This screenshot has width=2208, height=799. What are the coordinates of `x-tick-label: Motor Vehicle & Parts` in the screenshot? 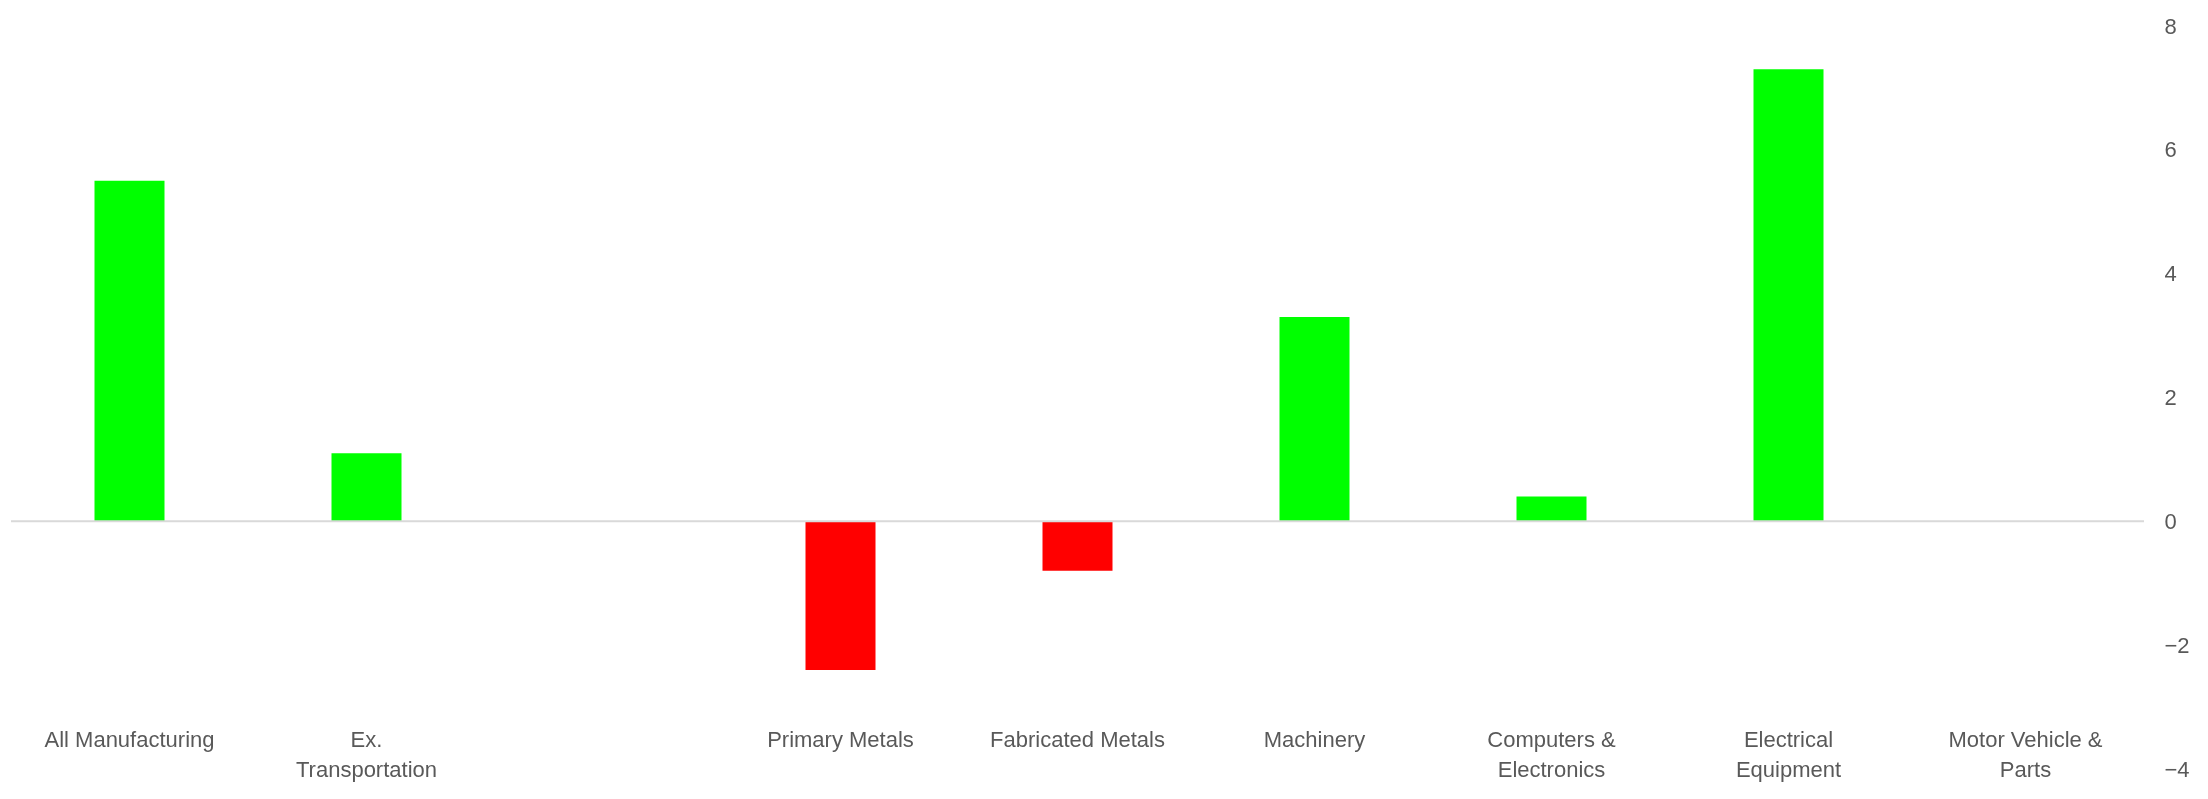 It's located at (2025, 754).